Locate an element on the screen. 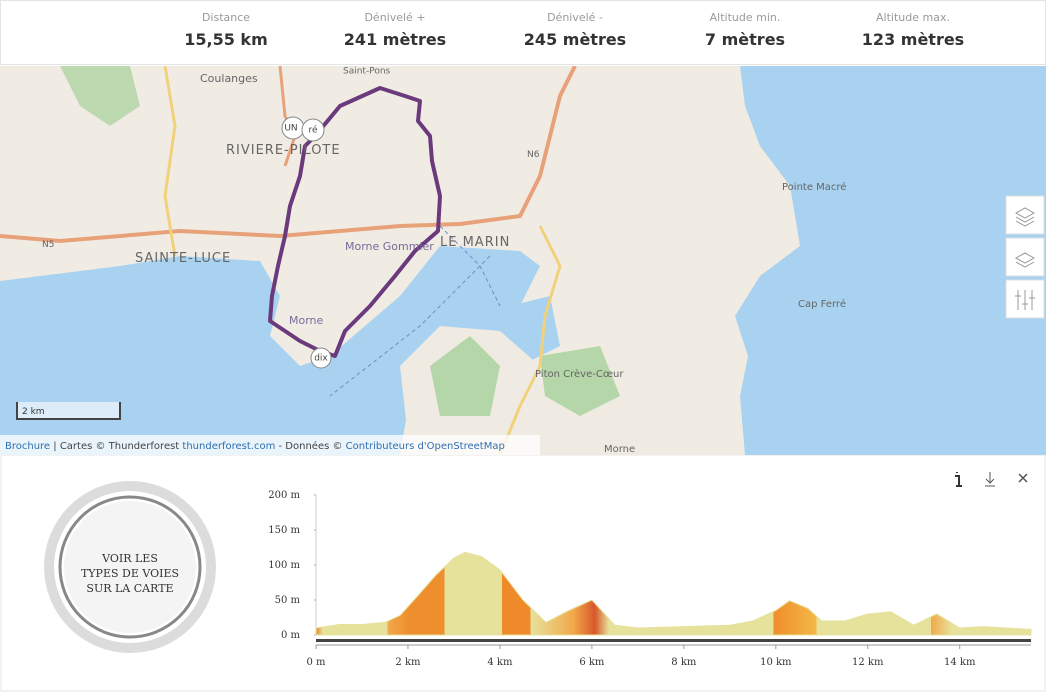  stat: Dénivelé + 241 mètres is located at coordinates (395, 30).